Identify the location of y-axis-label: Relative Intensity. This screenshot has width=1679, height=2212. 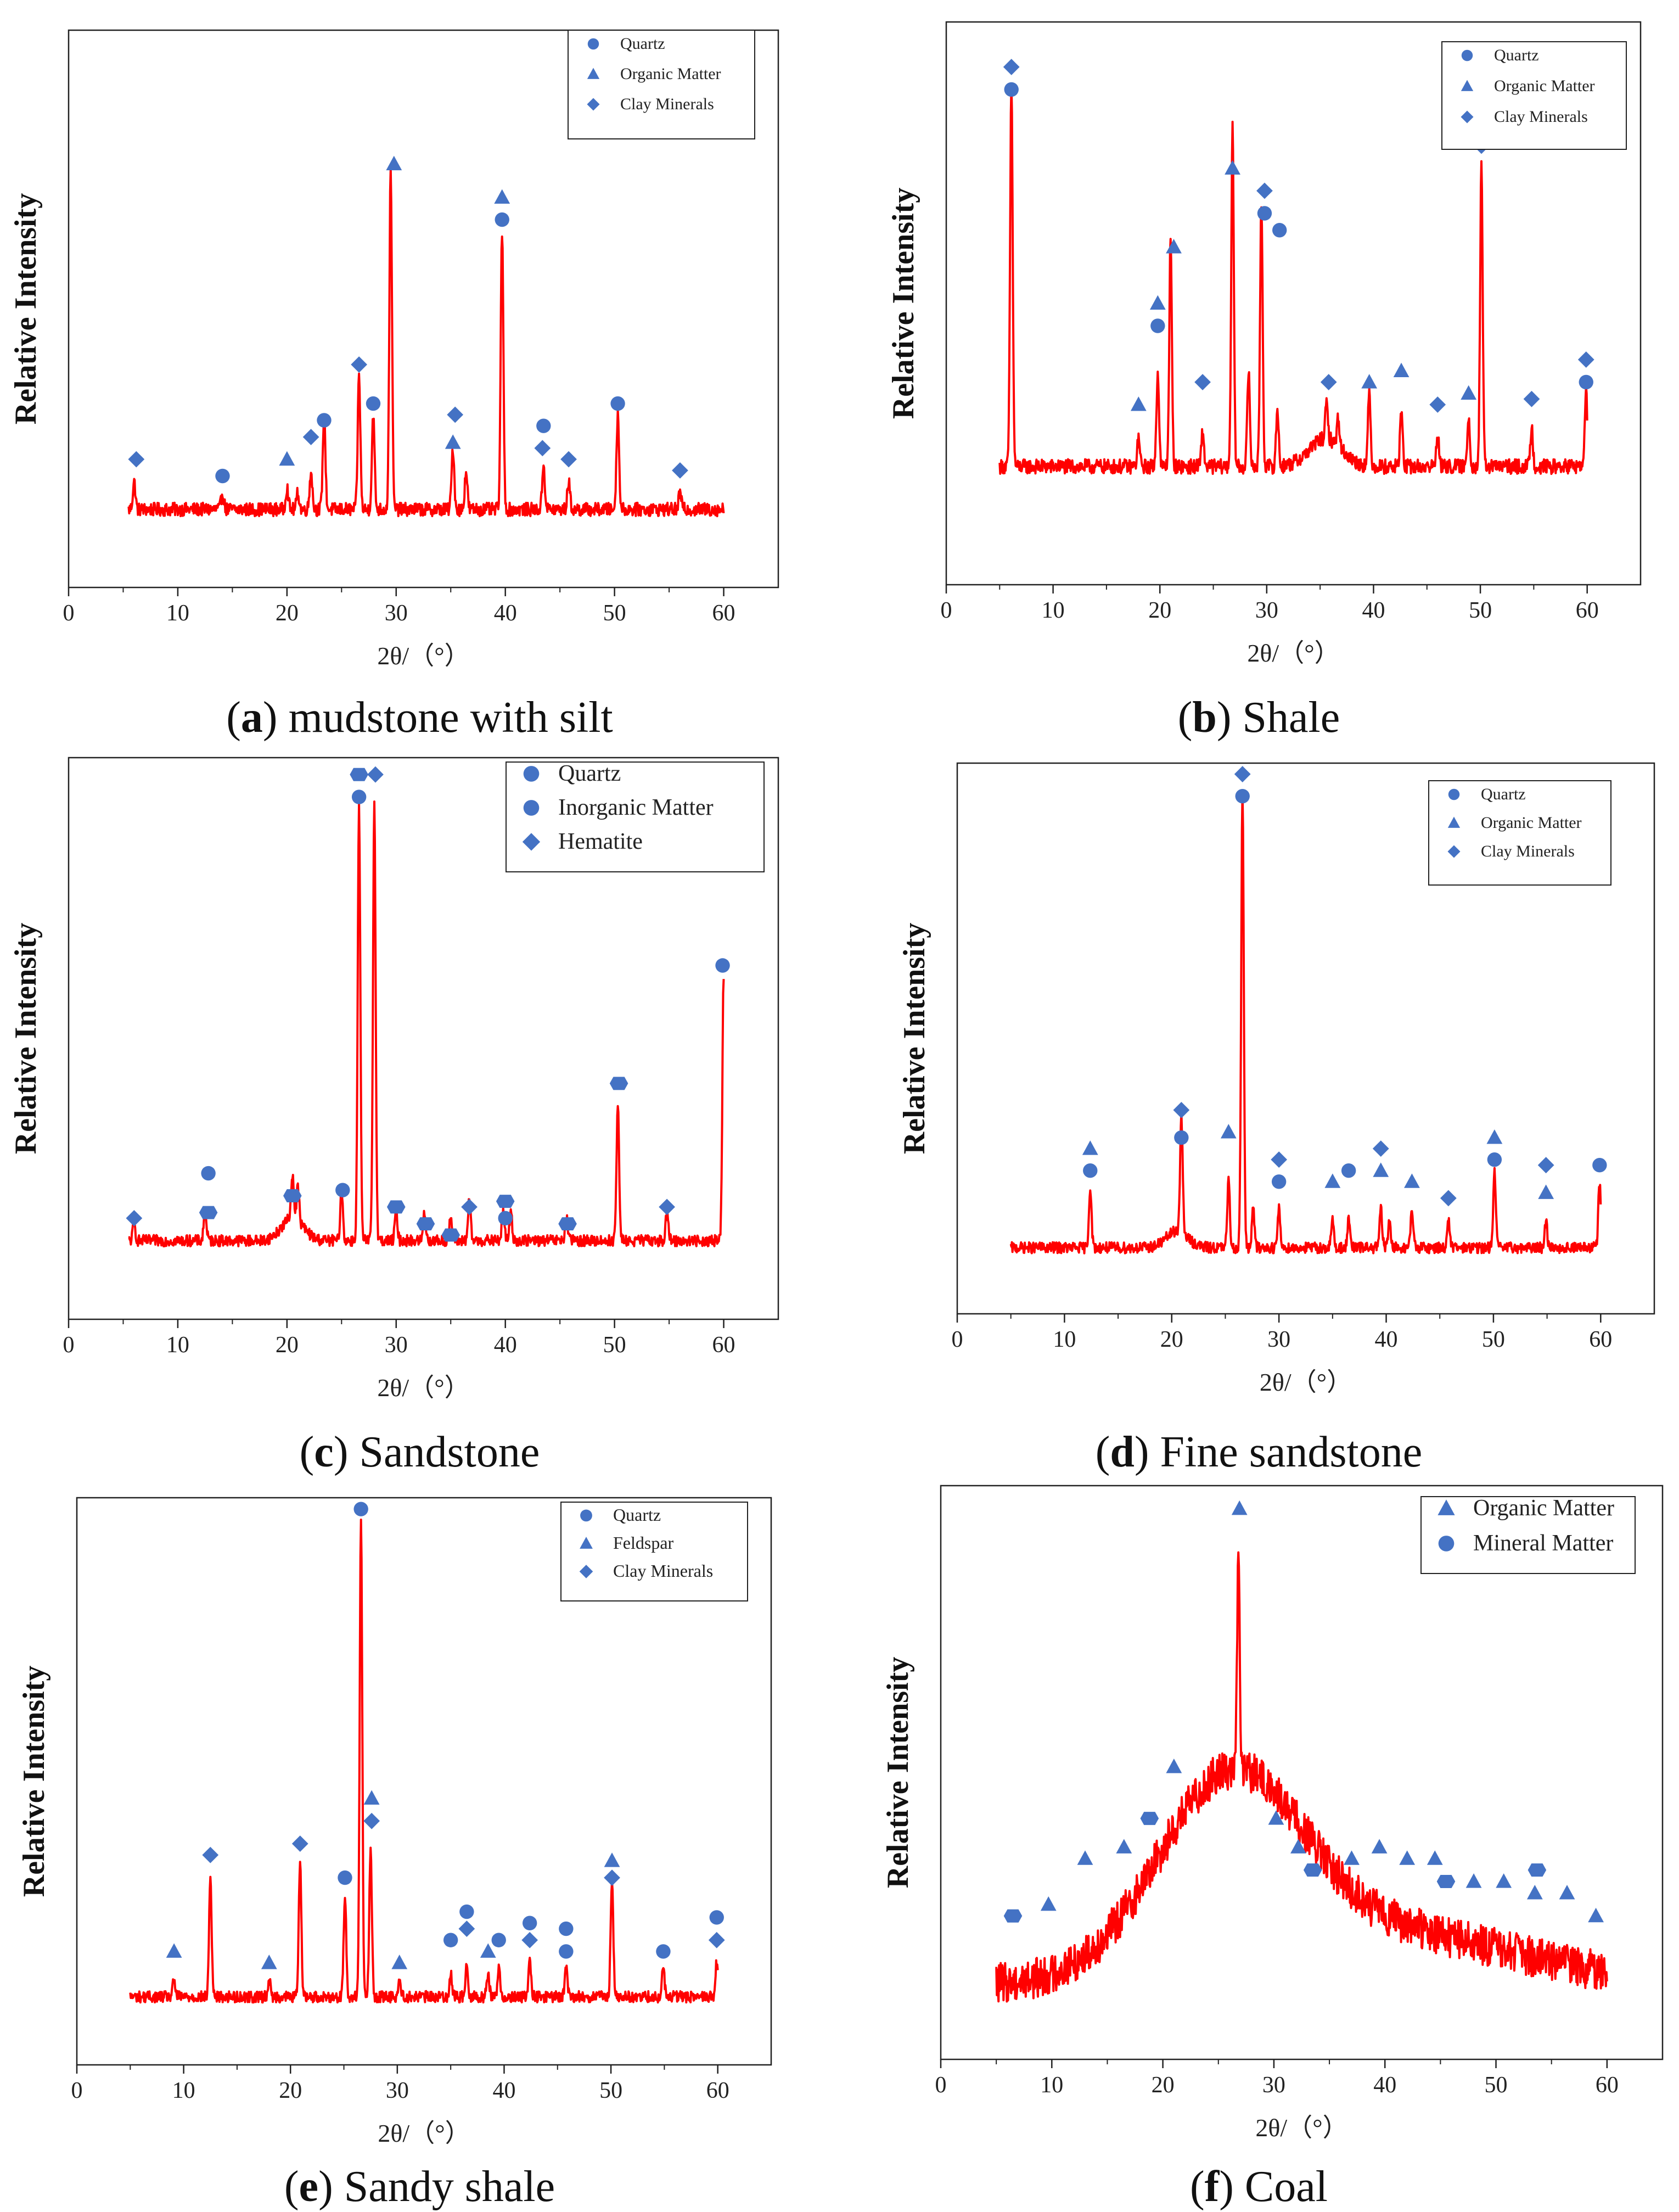
(34, 1782).